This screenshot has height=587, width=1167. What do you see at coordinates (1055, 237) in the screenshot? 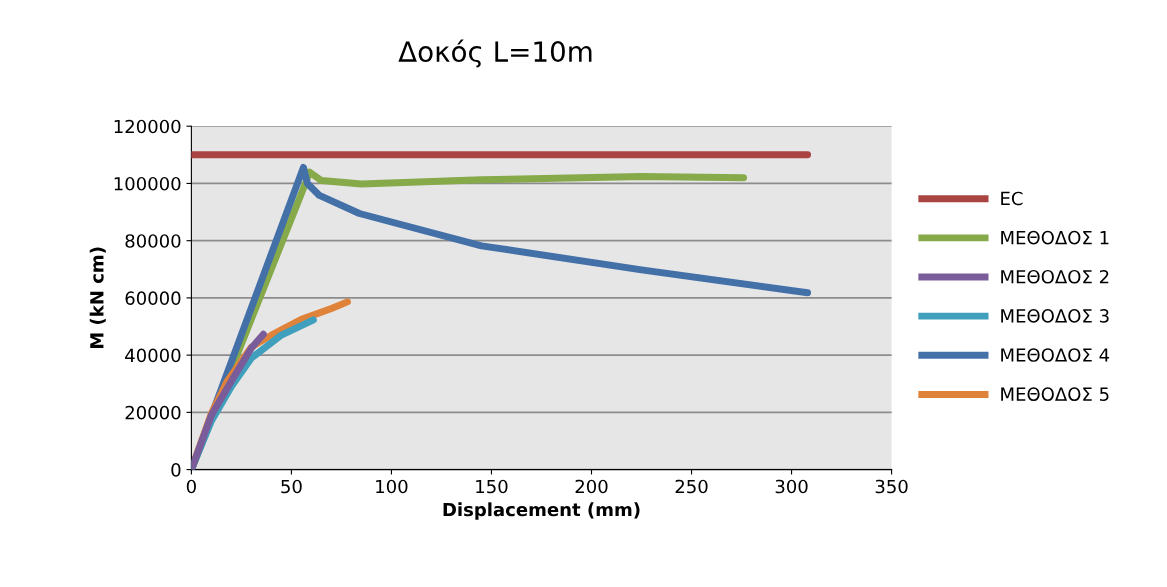
I see `legend-label: ΜΕΘΟΔΟΣ 1` at bounding box center [1055, 237].